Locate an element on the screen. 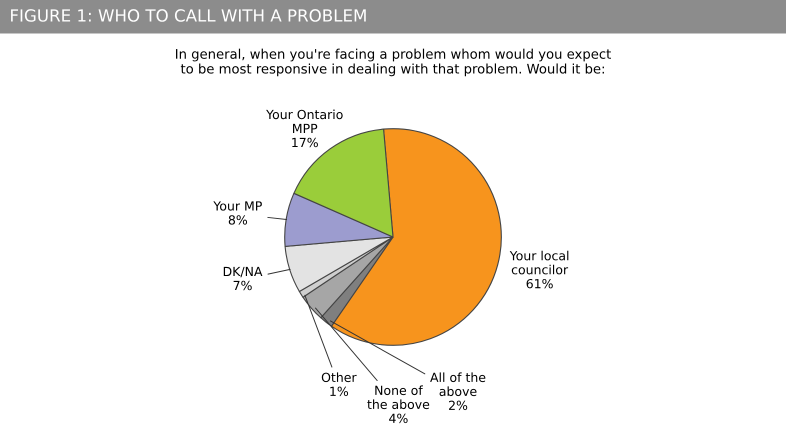 The height and width of the screenshot is (446, 786). slice-label: All of the above is located at coordinates (458, 384).